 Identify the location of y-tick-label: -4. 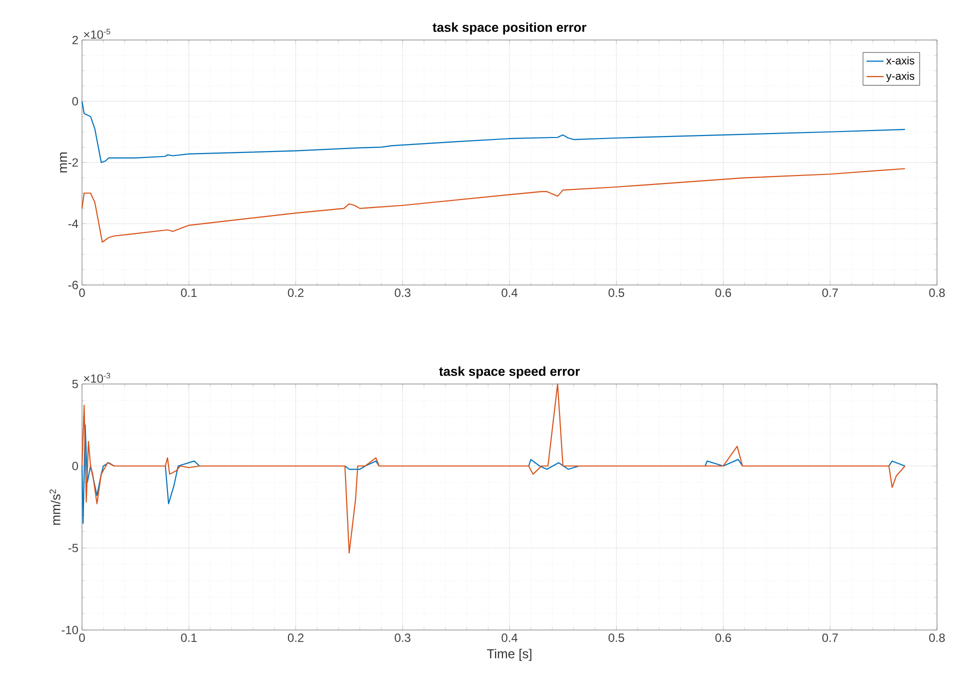
(73, 224).